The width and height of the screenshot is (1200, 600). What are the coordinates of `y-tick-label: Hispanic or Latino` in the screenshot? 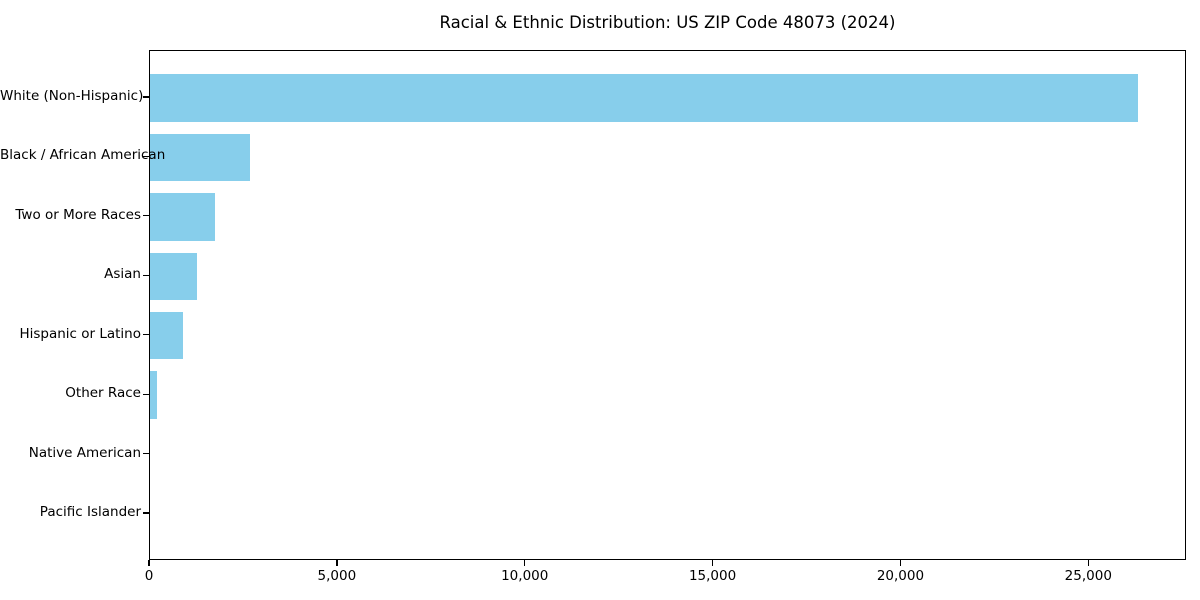 It's located at (80, 333).